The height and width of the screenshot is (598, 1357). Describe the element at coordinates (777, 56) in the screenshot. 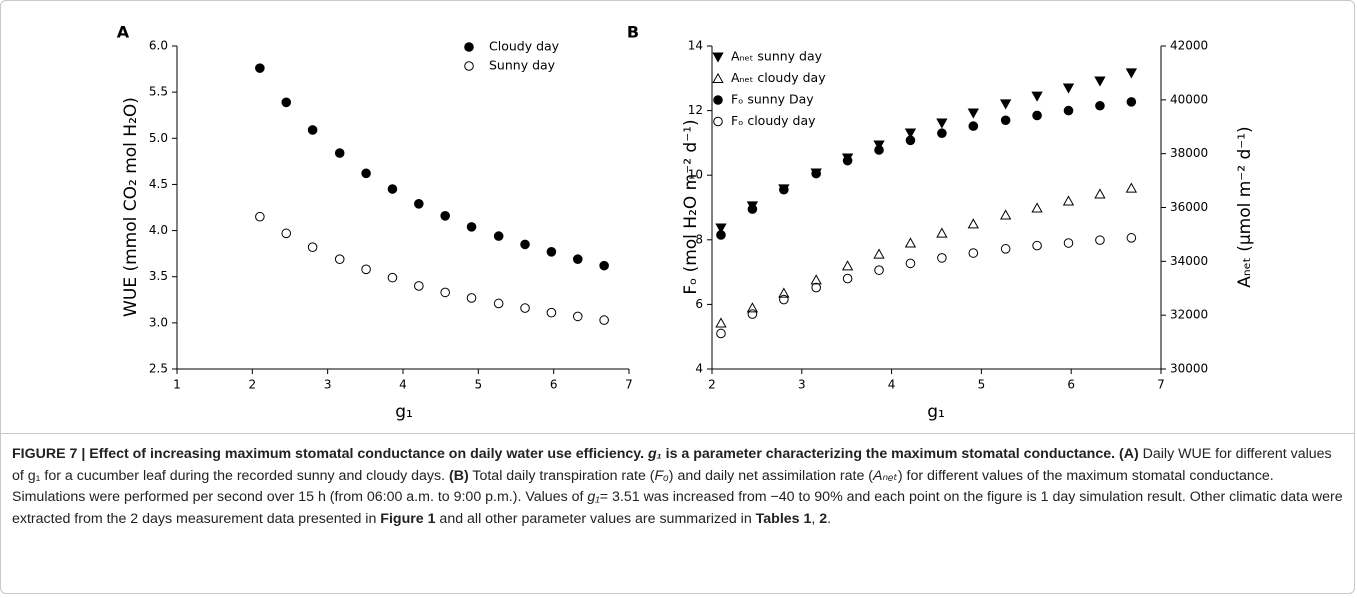

I see `legend-label: Aₙₑₜ sunny day` at that location.